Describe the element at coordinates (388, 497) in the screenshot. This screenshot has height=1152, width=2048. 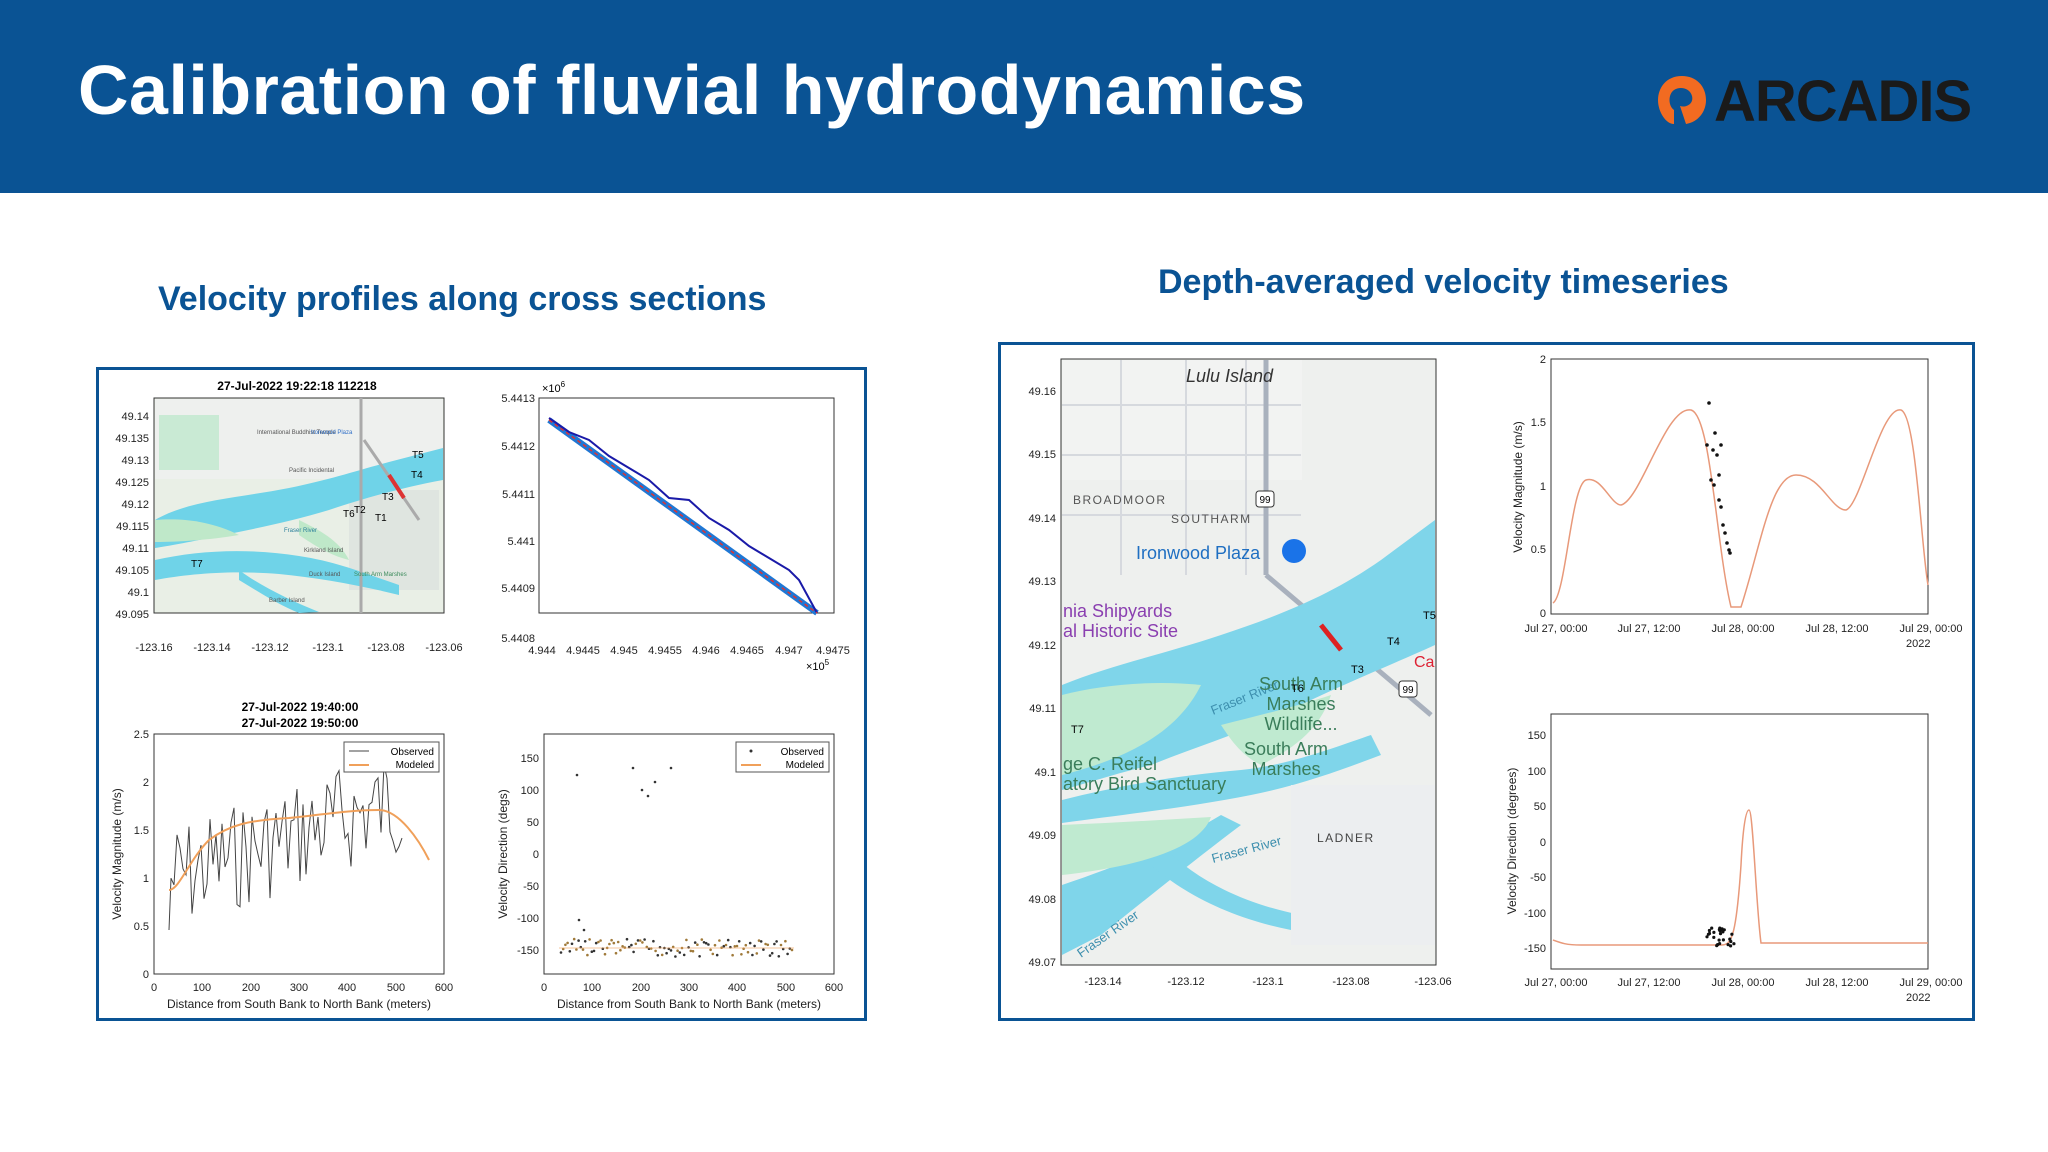
I see `transect-t3: T3` at that location.